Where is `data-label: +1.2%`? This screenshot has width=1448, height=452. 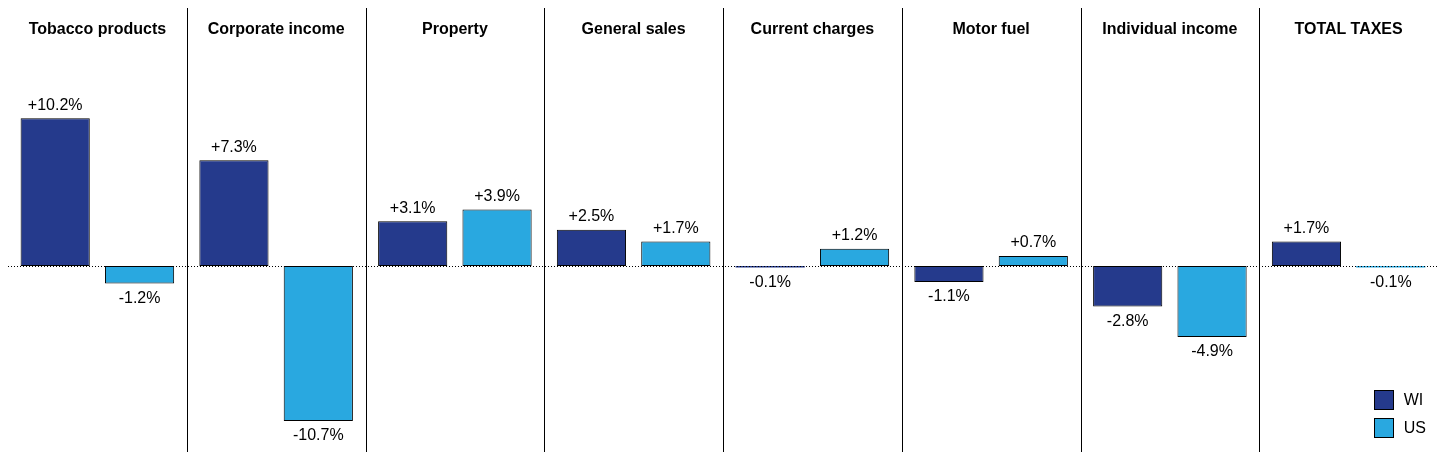
data-label: +1.2% is located at coordinates (854, 235).